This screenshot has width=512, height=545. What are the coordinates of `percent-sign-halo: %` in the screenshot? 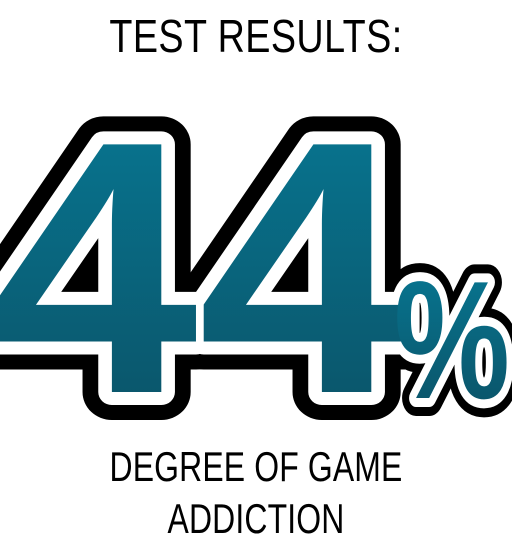 It's located at (452, 340).